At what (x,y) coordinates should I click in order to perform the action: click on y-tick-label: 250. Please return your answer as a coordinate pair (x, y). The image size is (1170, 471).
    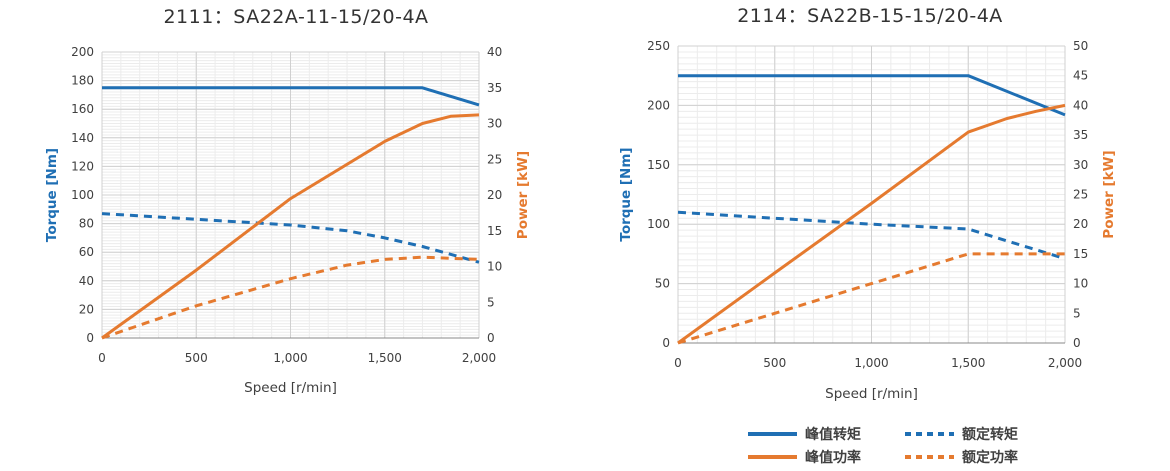
    Looking at the image, I should click on (658, 46).